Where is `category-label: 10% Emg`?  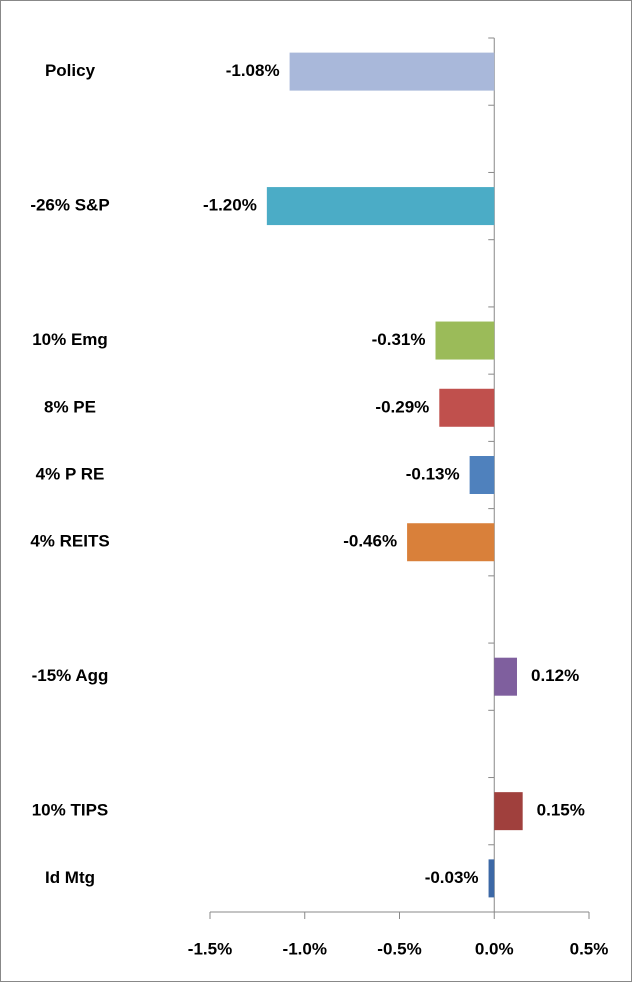 category-label: 10% Emg is located at coordinates (70, 339).